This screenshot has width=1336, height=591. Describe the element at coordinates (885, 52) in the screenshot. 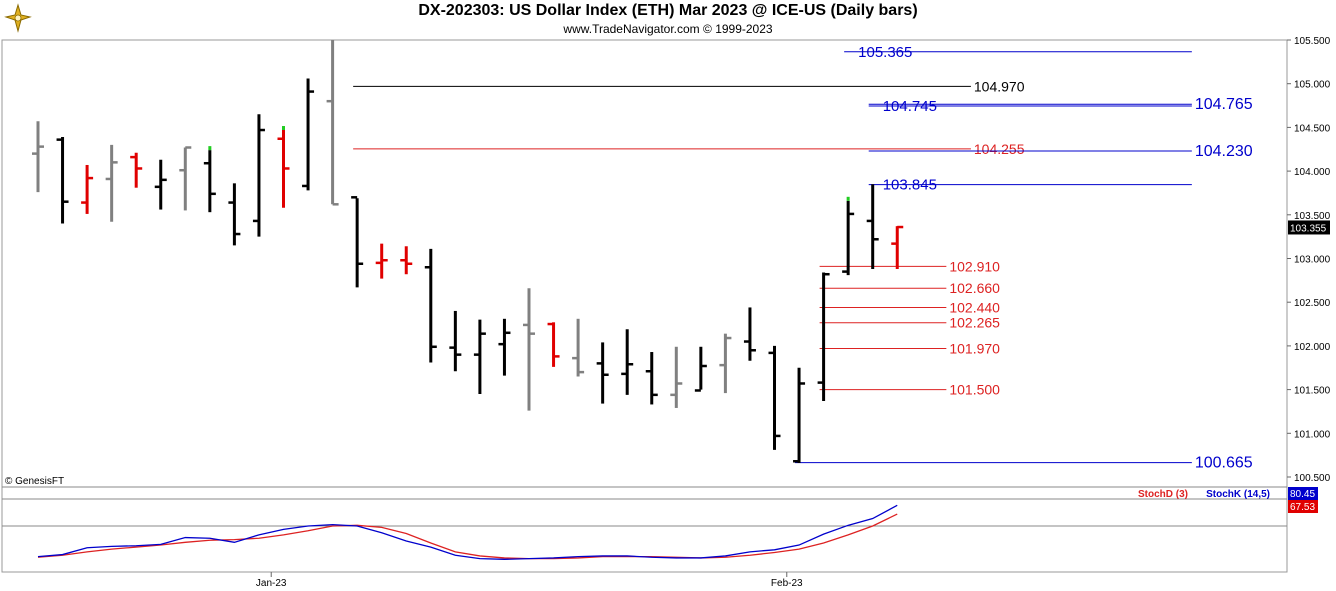

I see `level-label: 105.365` at that location.